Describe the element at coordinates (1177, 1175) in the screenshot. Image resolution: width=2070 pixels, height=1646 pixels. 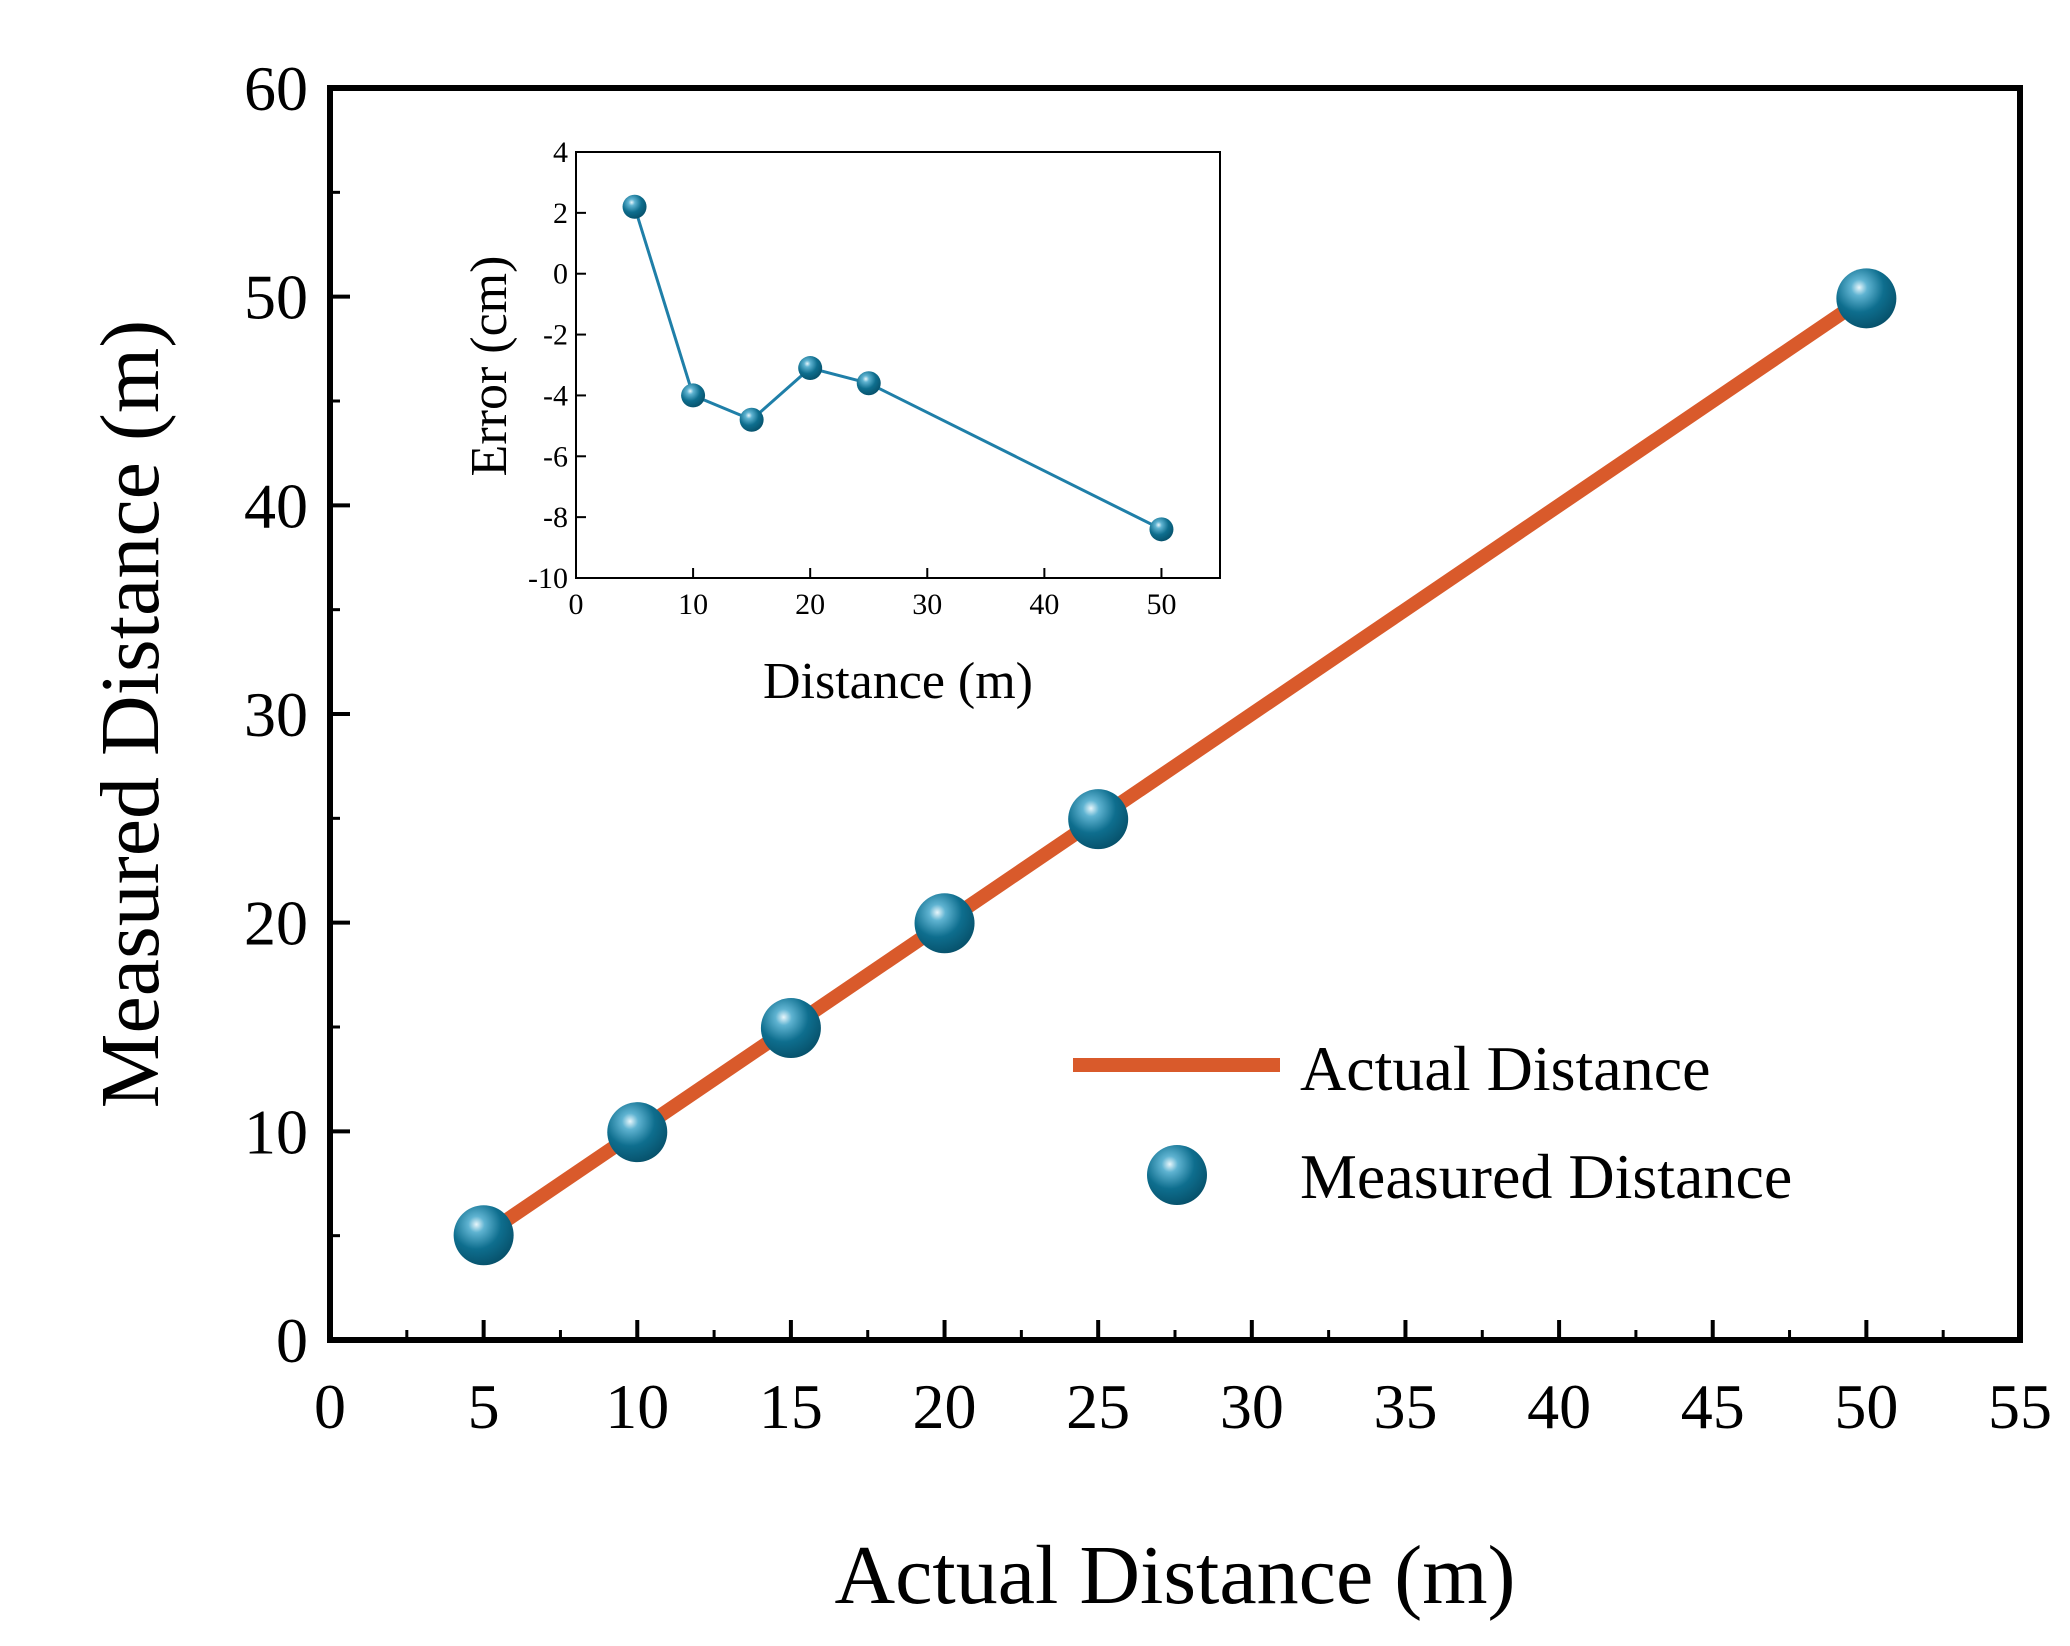
I see `legend-marker-swatch` at that location.